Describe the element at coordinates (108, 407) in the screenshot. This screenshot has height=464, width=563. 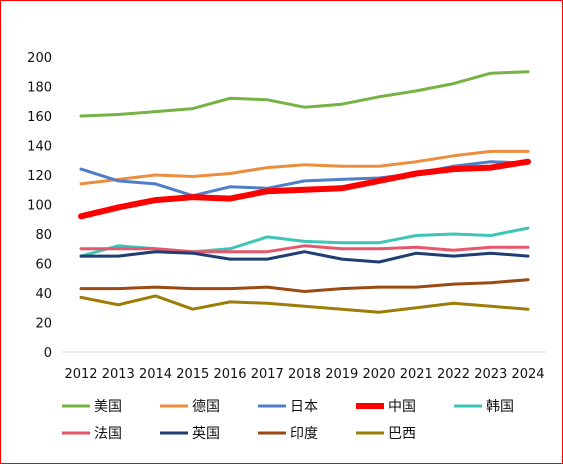
I see `legend-label: 美国` at that location.